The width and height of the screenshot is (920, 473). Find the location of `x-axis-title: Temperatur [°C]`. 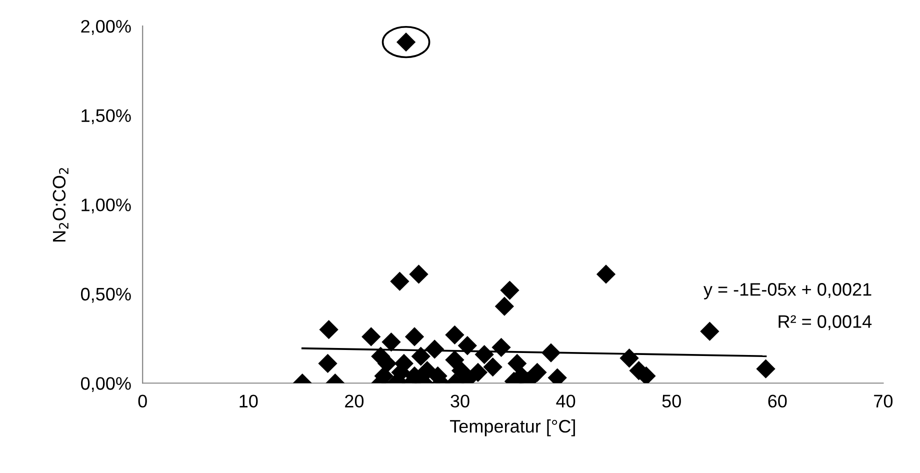

x-axis-title: Temperatur [°C] is located at coordinates (512, 427).